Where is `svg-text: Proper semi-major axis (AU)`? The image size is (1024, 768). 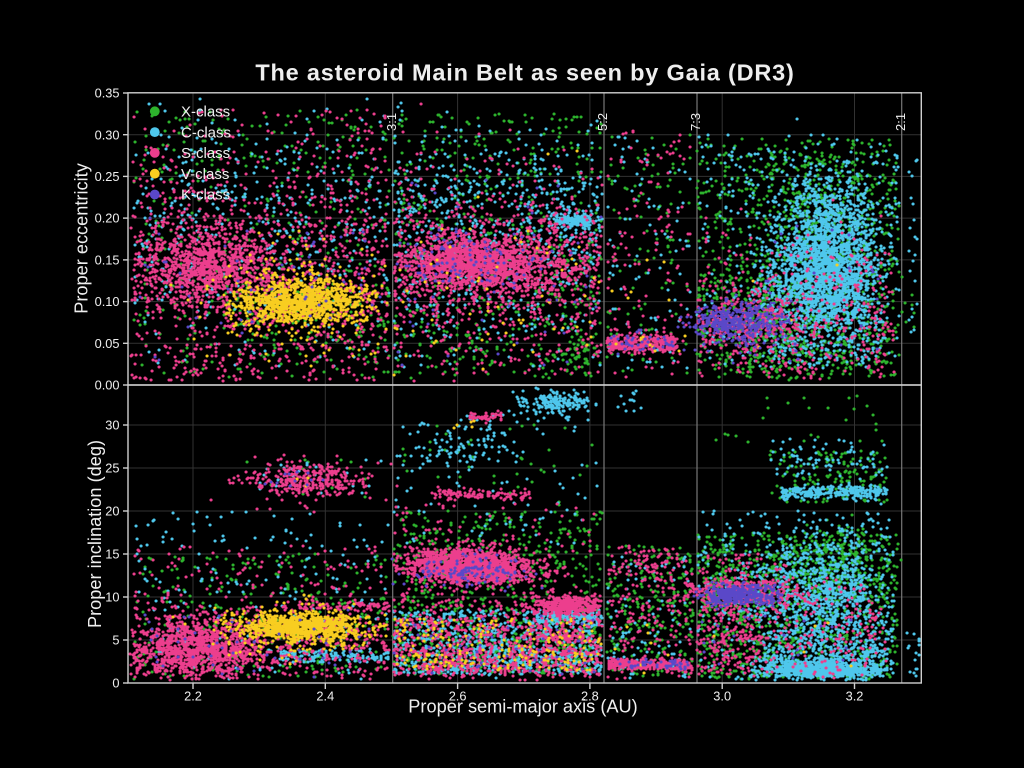 svg-text: Proper semi-major axis (AU) is located at coordinates (522, 707).